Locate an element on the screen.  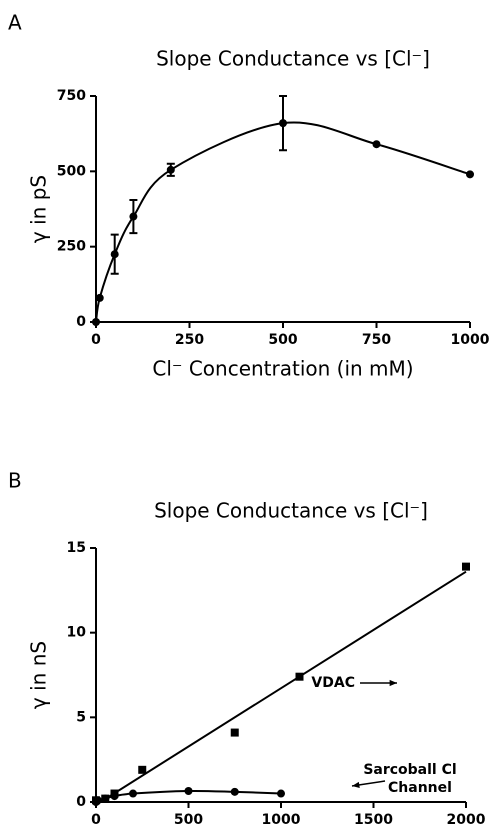
y-axis-label: γ in pS is located at coordinates (39, 209).